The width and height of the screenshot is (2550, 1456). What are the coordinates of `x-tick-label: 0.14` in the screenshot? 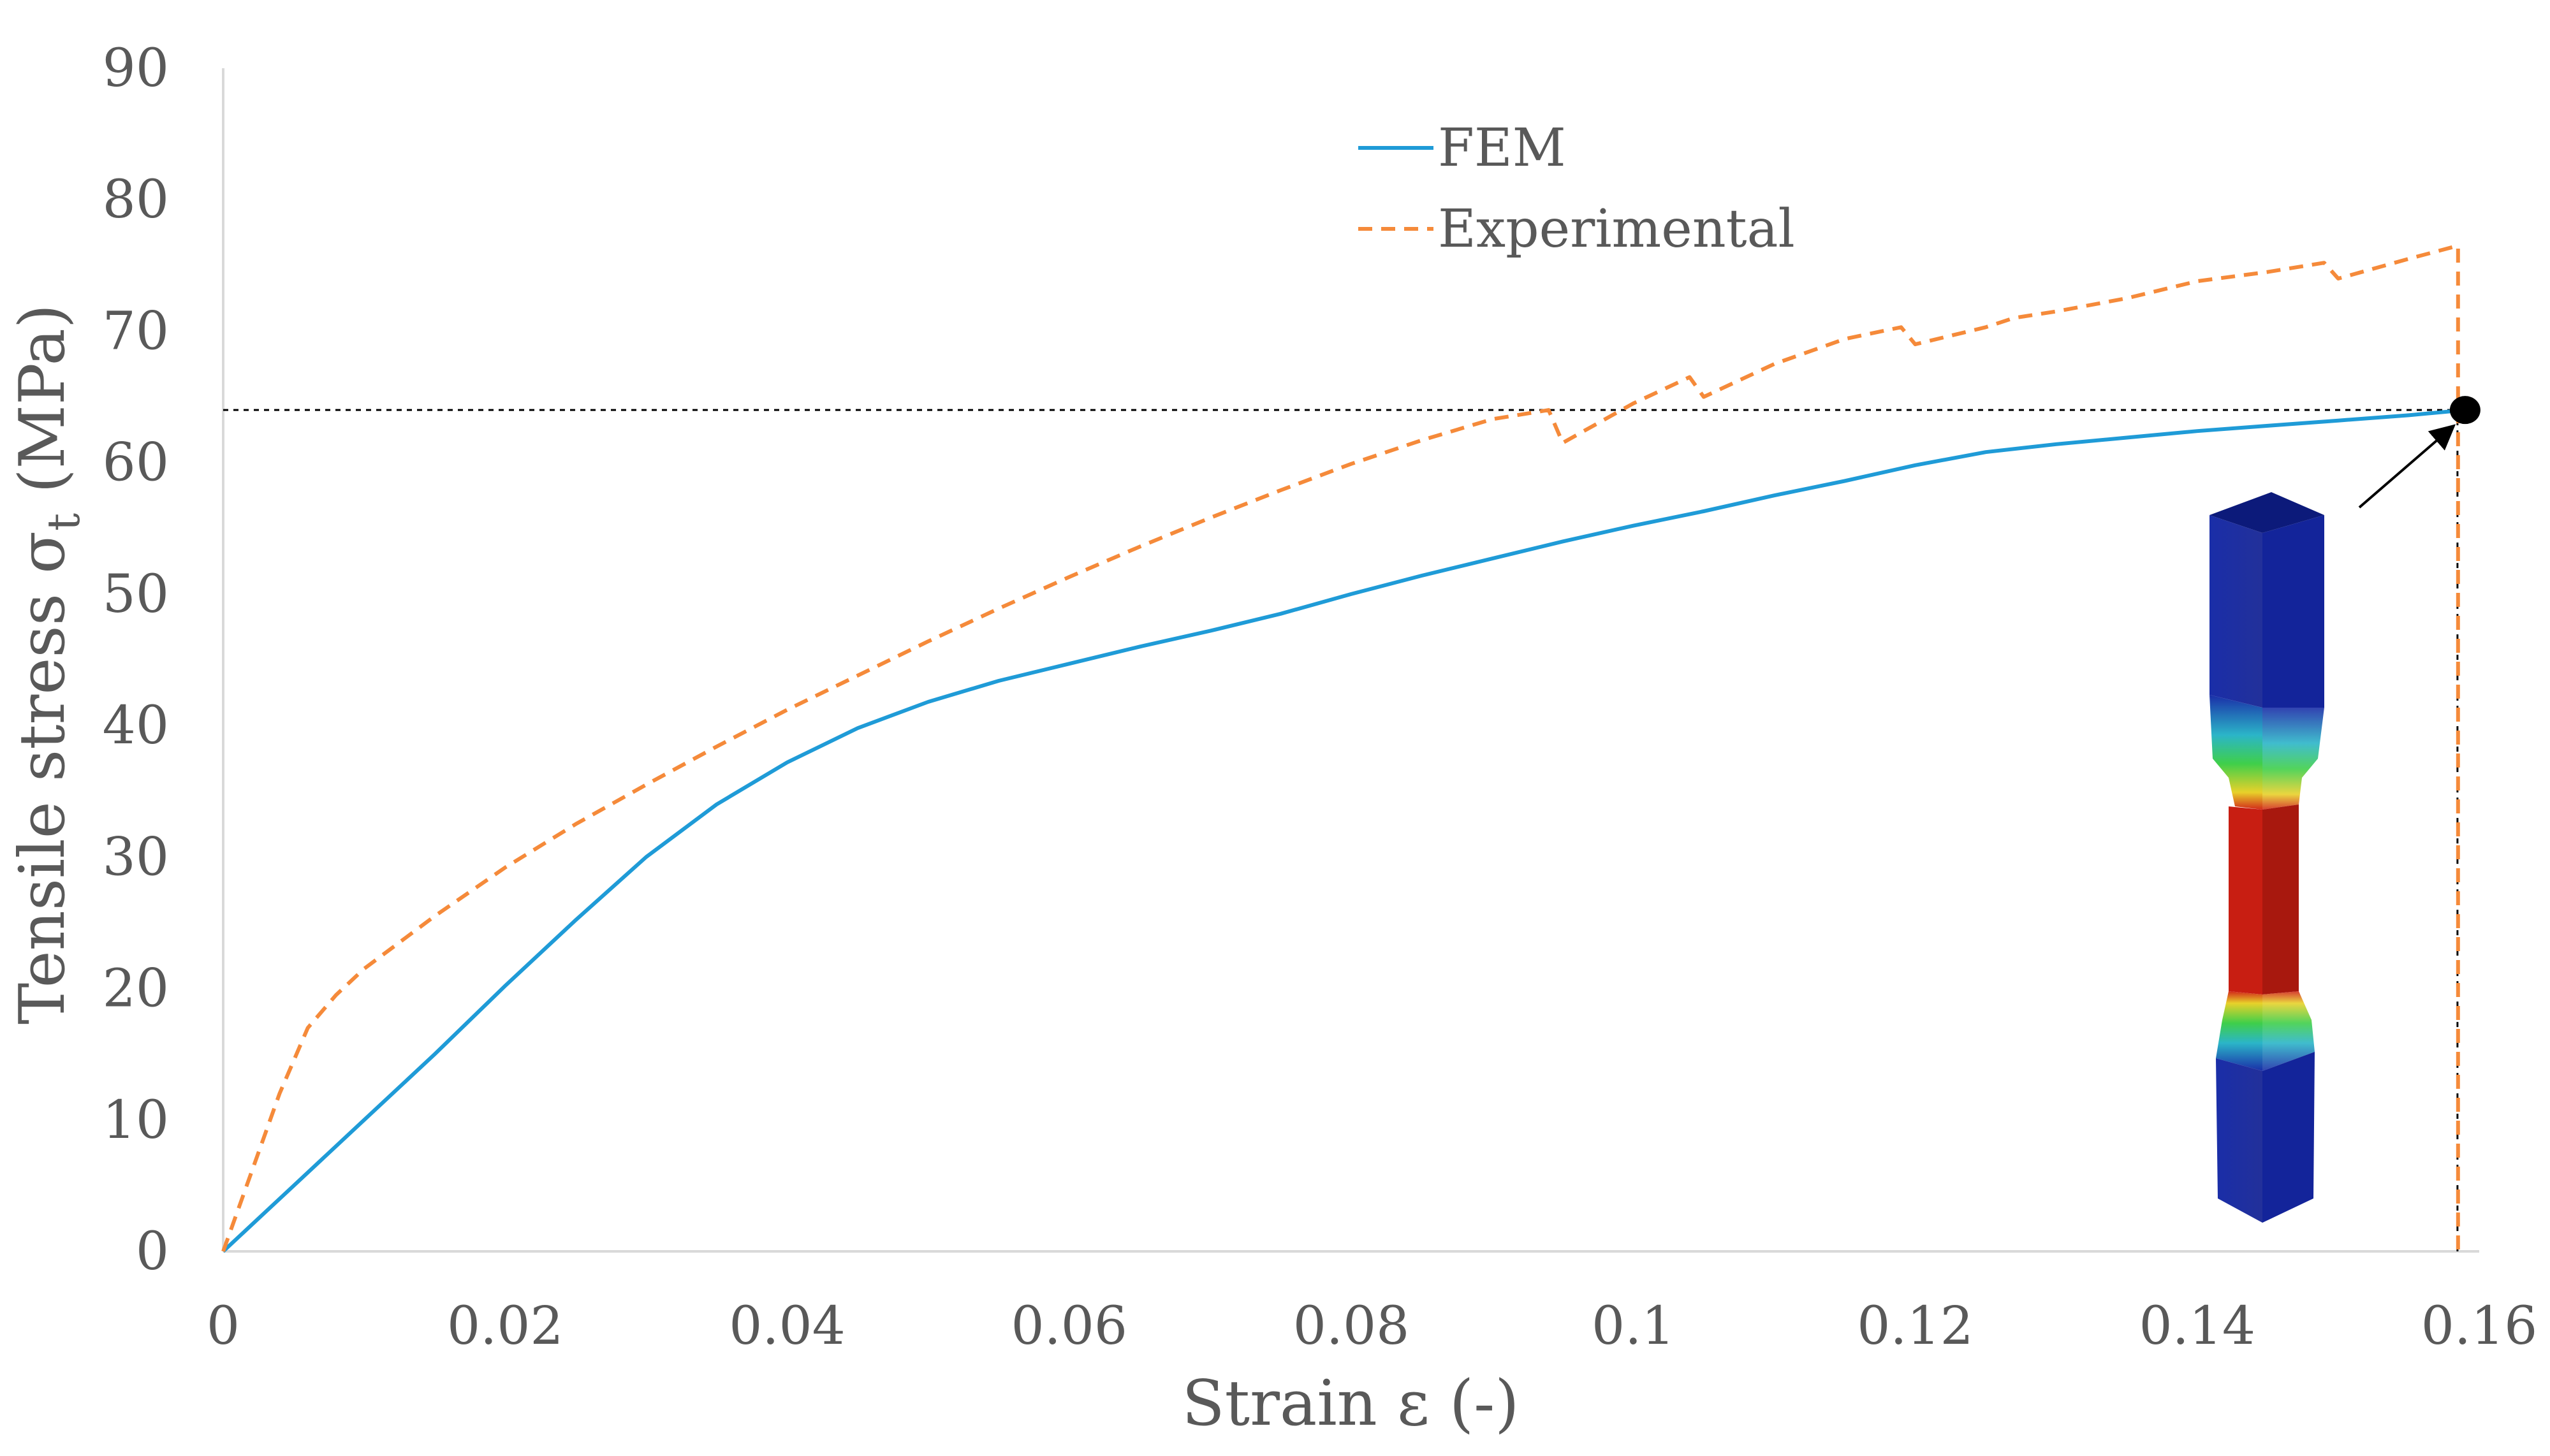 It's located at (2197, 1326).